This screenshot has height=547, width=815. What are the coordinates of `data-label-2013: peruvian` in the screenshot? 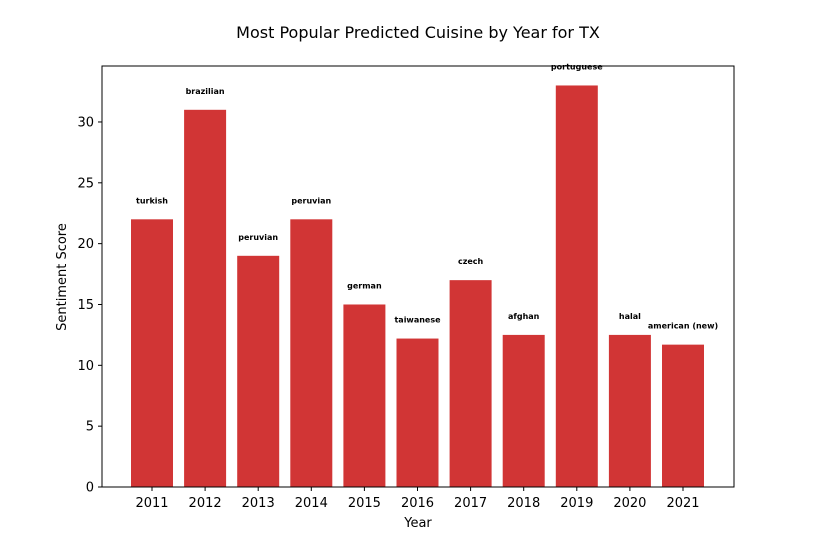 It's located at (258, 237).